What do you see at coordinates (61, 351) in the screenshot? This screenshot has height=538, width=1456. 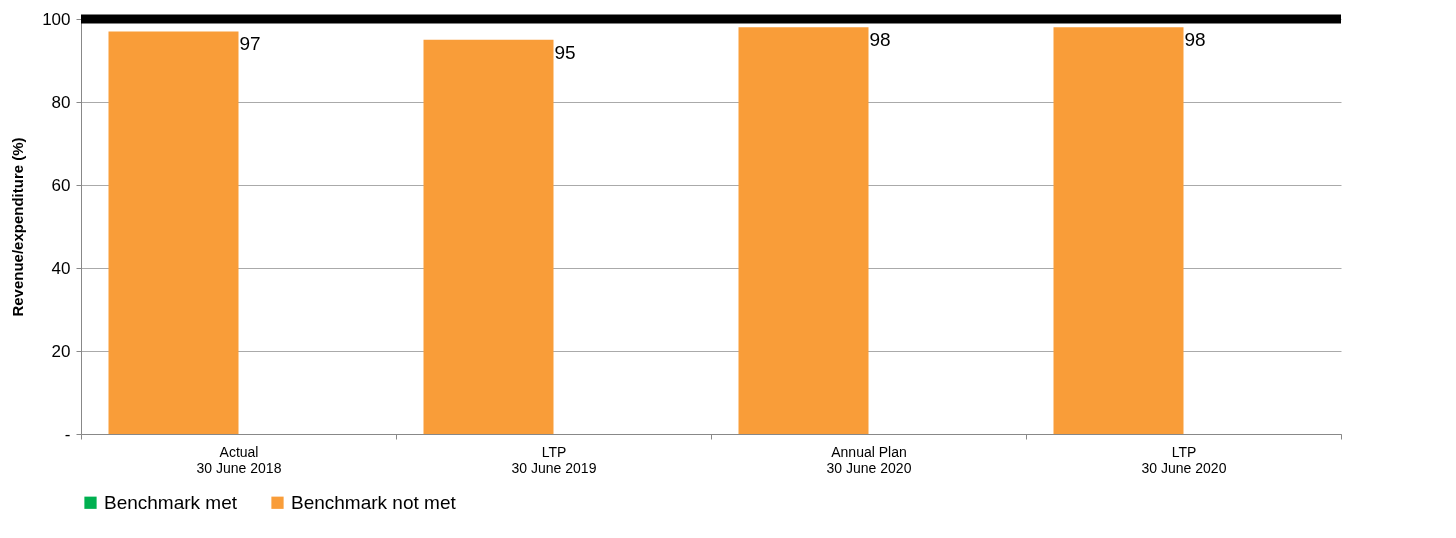 I see `y-tick-label: 20` at bounding box center [61, 351].